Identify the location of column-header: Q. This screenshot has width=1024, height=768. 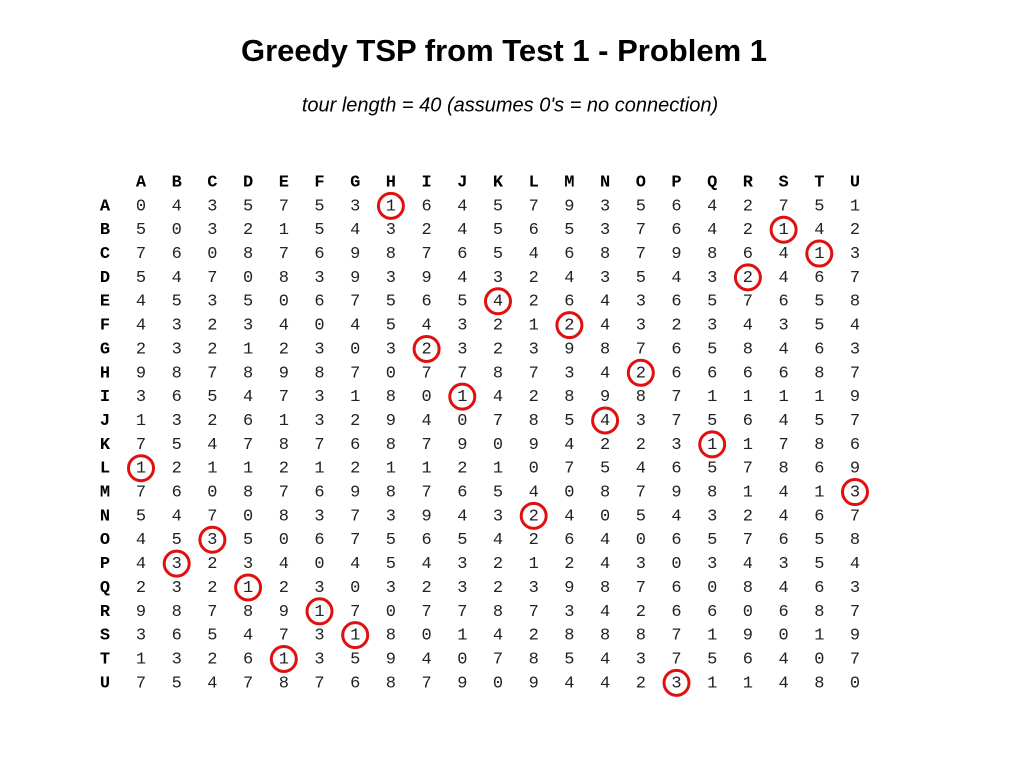
(712, 182).